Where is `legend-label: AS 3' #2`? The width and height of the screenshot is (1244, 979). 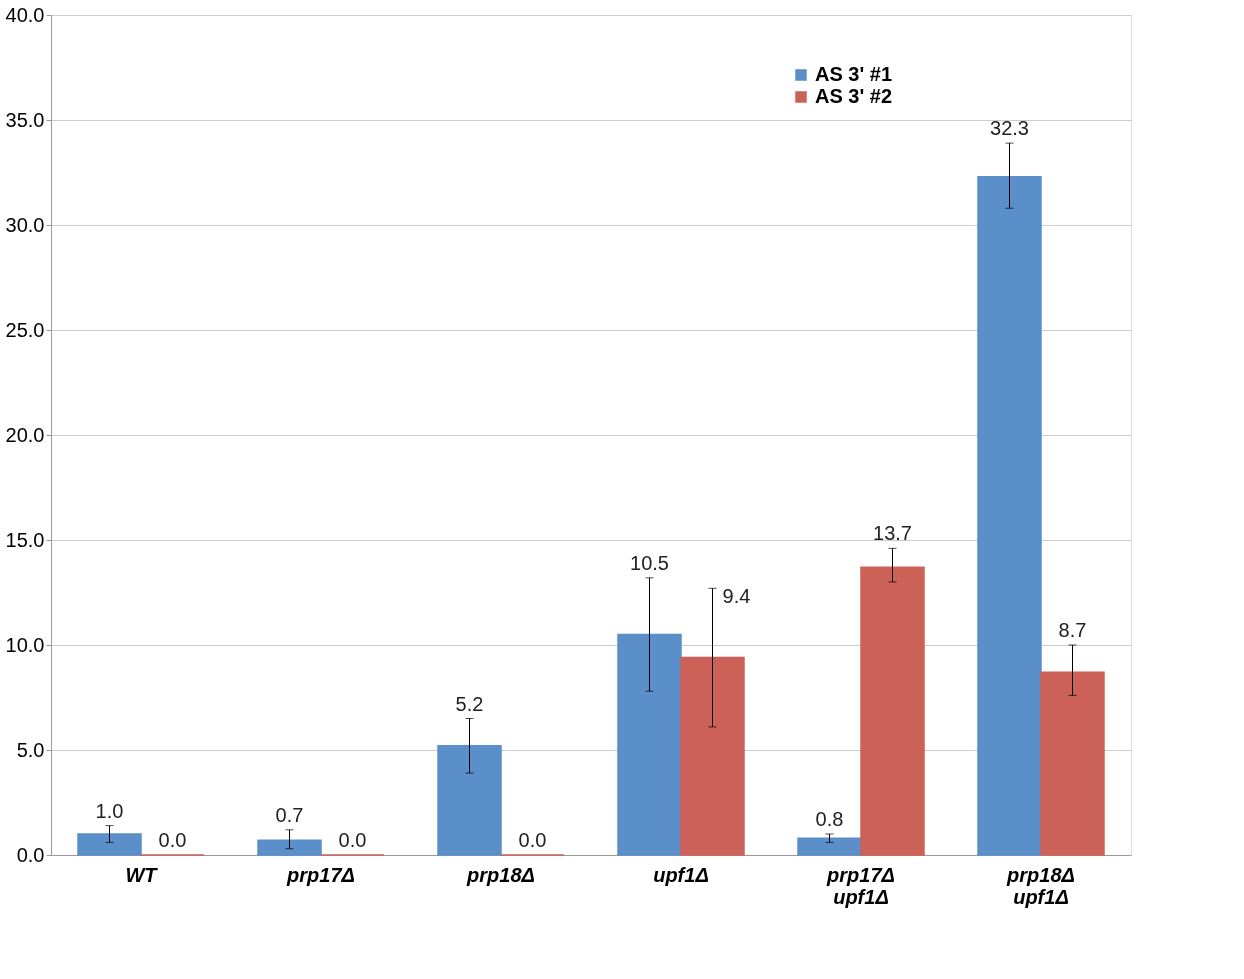
legend-label: AS 3' #2 is located at coordinates (854, 96).